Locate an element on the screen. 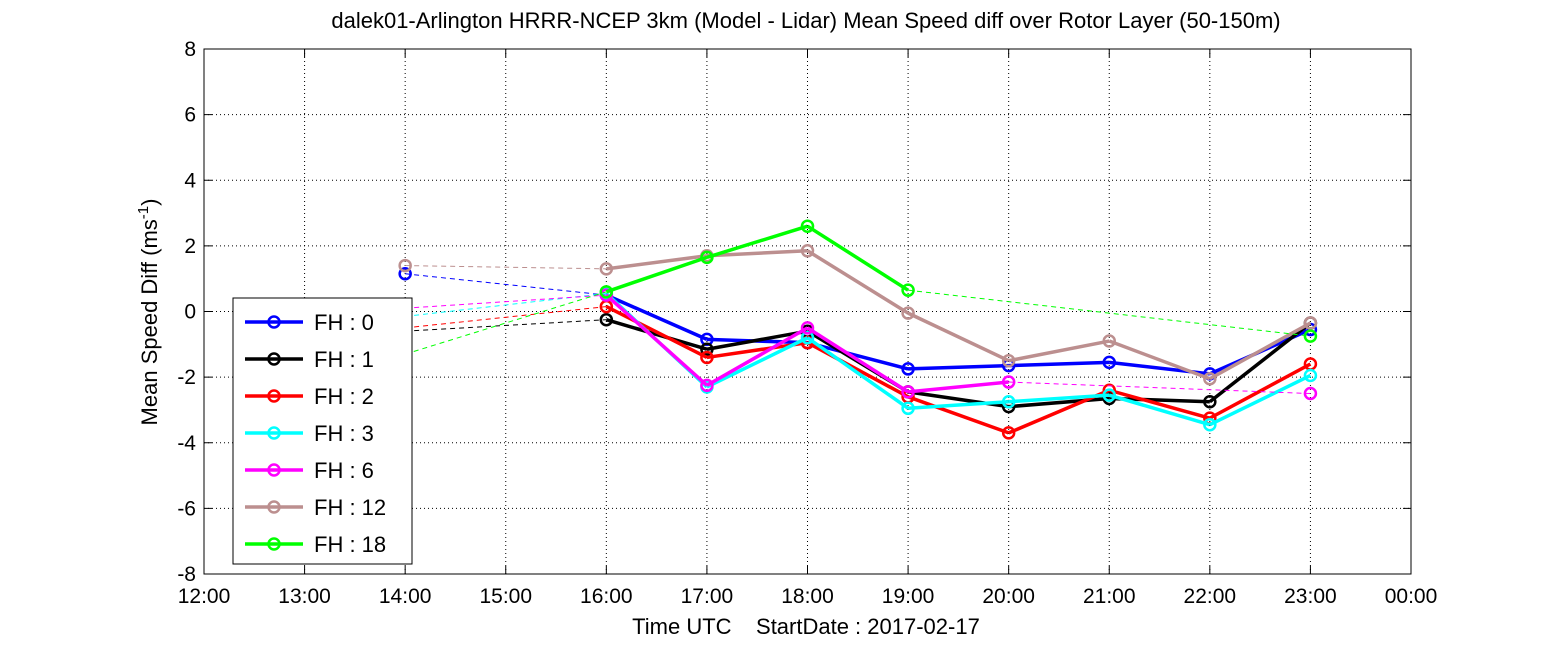  x-tick-label: 12:00 is located at coordinates (204, 596).